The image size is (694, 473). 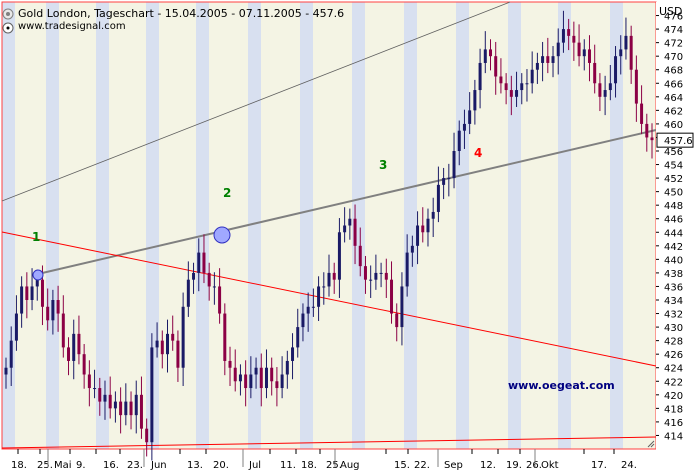 What do you see at coordinates (8, 14) in the screenshot?
I see `settings-icon` at bounding box center [8, 14].